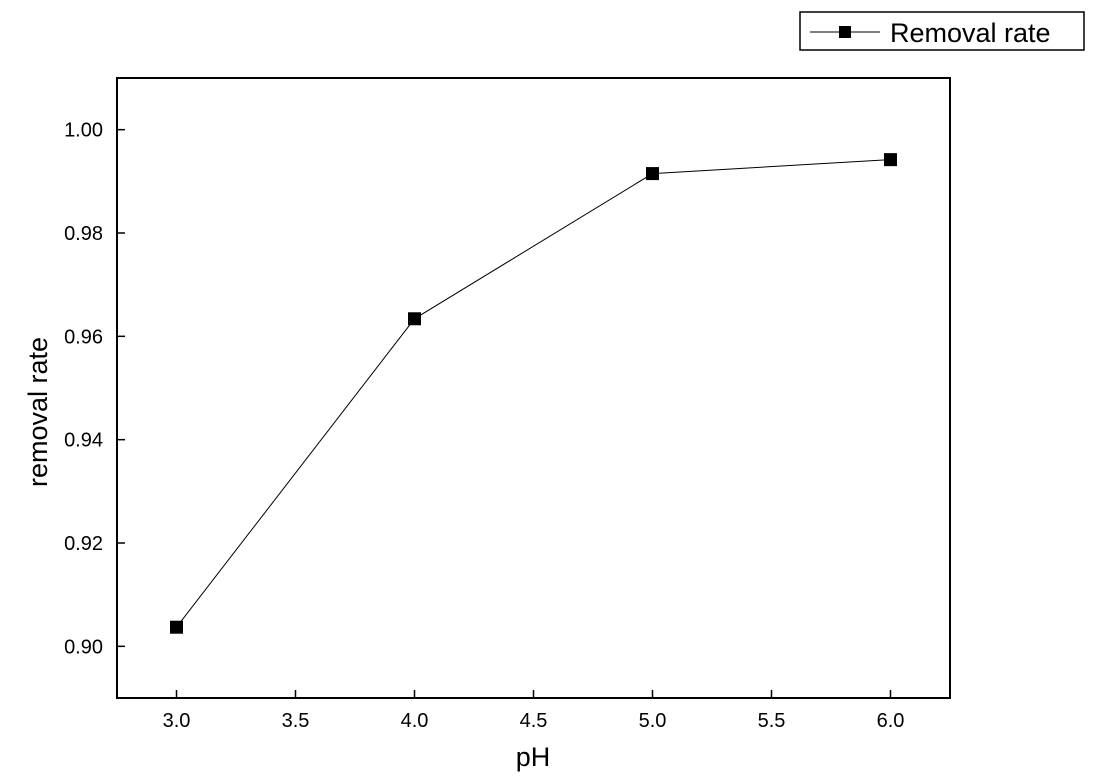 This screenshot has width=1098, height=782. Describe the element at coordinates (83, 544) in the screenshot. I see `y-tick-label: 0.92` at that location.